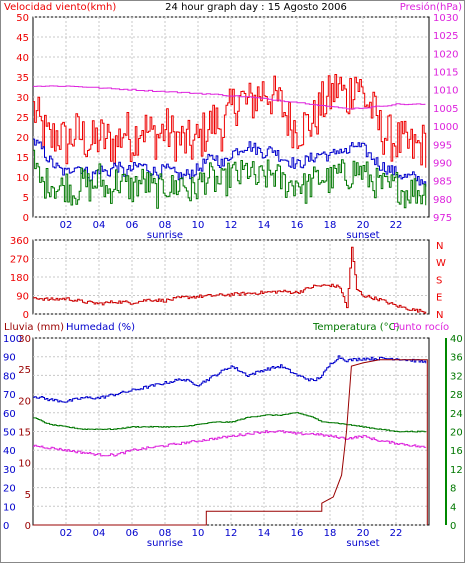  What do you see at coordinates (230, 379) in the screenshot?
I see `humidity-line` at bounding box center [230, 379].